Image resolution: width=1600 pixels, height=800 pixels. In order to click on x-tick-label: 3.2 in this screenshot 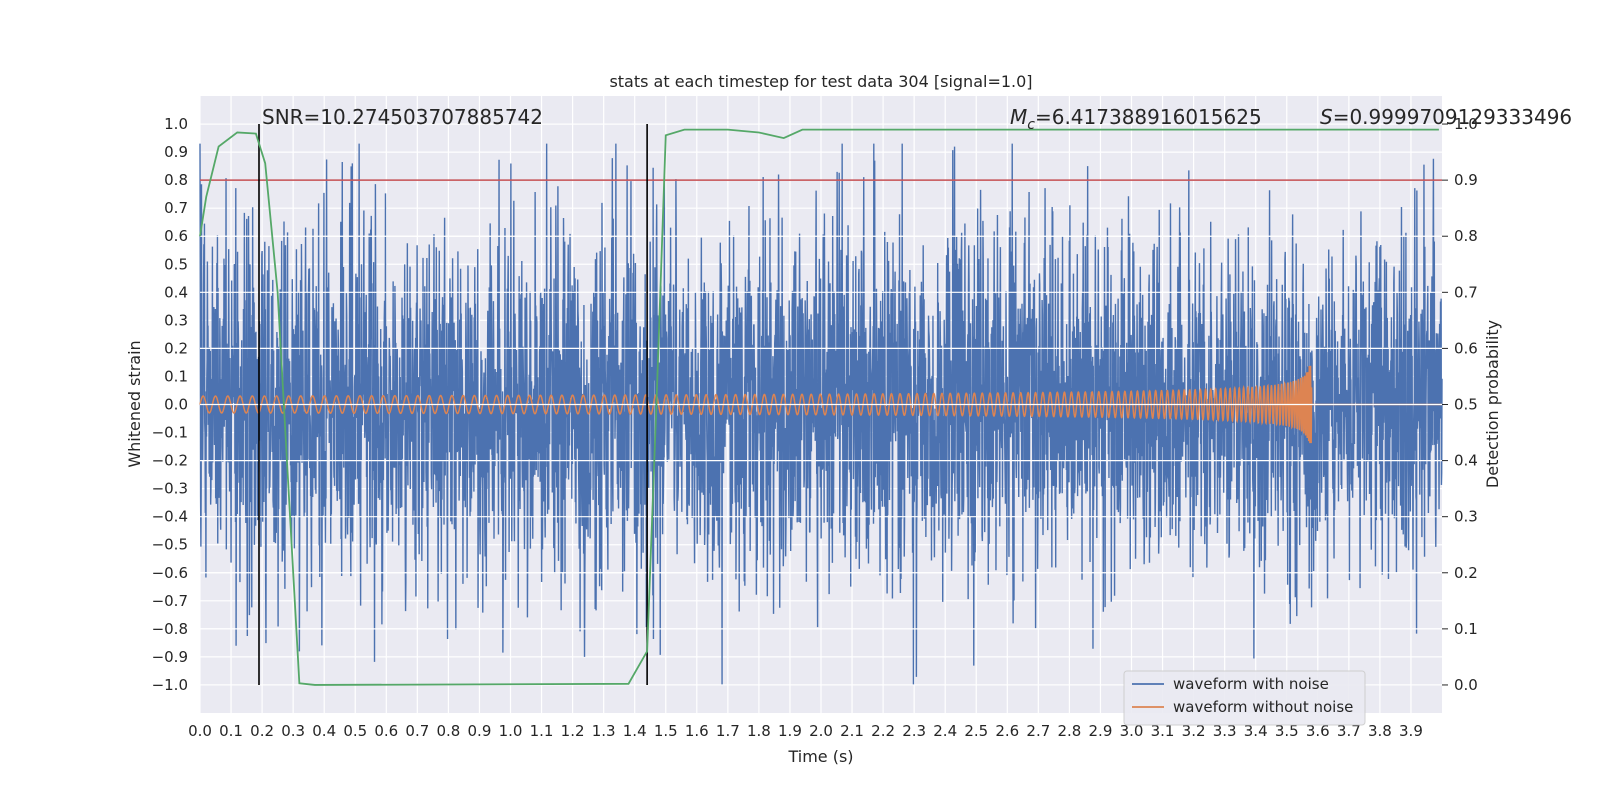, I will do `click(1194, 731)`.